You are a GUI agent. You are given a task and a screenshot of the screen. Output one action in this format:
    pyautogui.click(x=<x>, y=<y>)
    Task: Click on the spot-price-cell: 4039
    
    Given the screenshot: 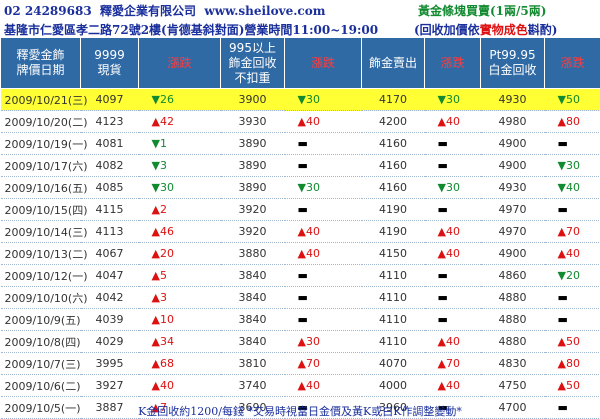 What is the action you would take?
    pyautogui.click(x=110, y=320)
    